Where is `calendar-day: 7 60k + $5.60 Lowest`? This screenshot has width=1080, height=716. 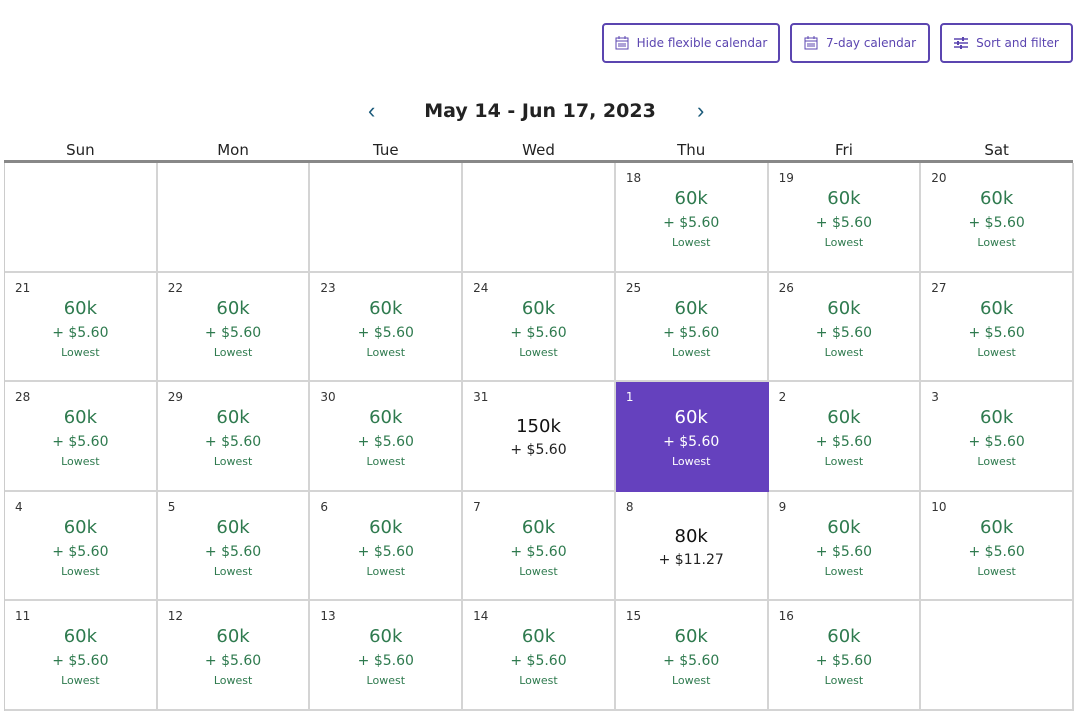 calendar-day: 7 60k + $5.60 Lowest is located at coordinates (539, 546).